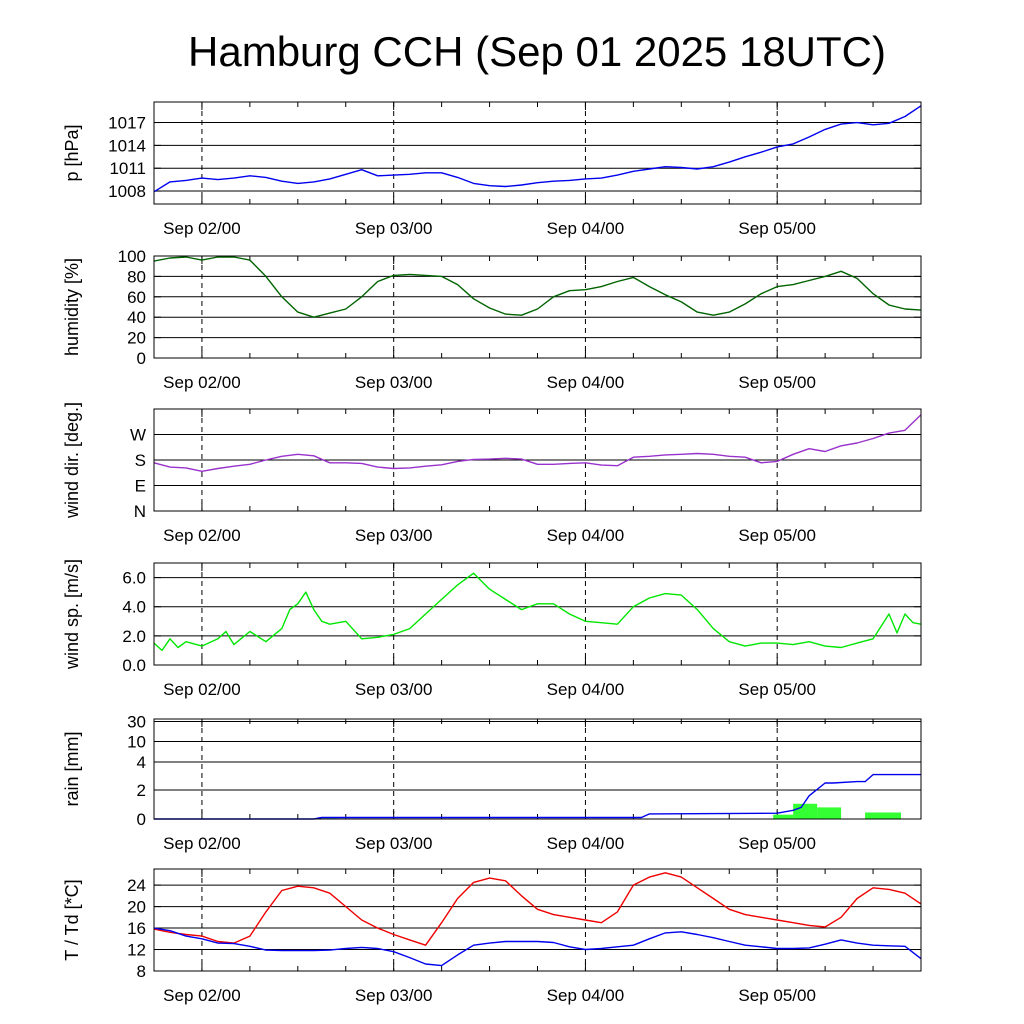 The width and height of the screenshot is (1024, 1024). I want to click on x-tick-label-wind_direction: Sep 04/00, so click(586, 535).